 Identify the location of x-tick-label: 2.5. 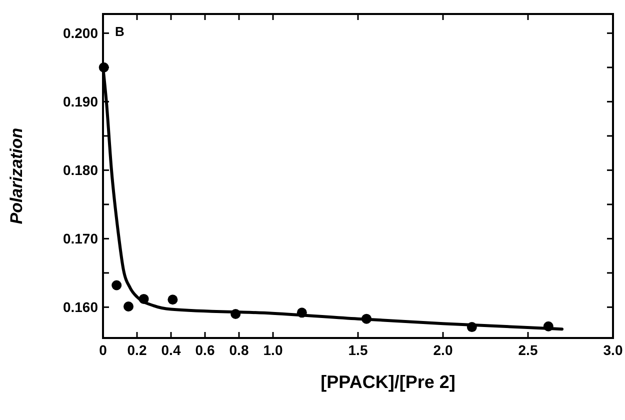
(528, 350).